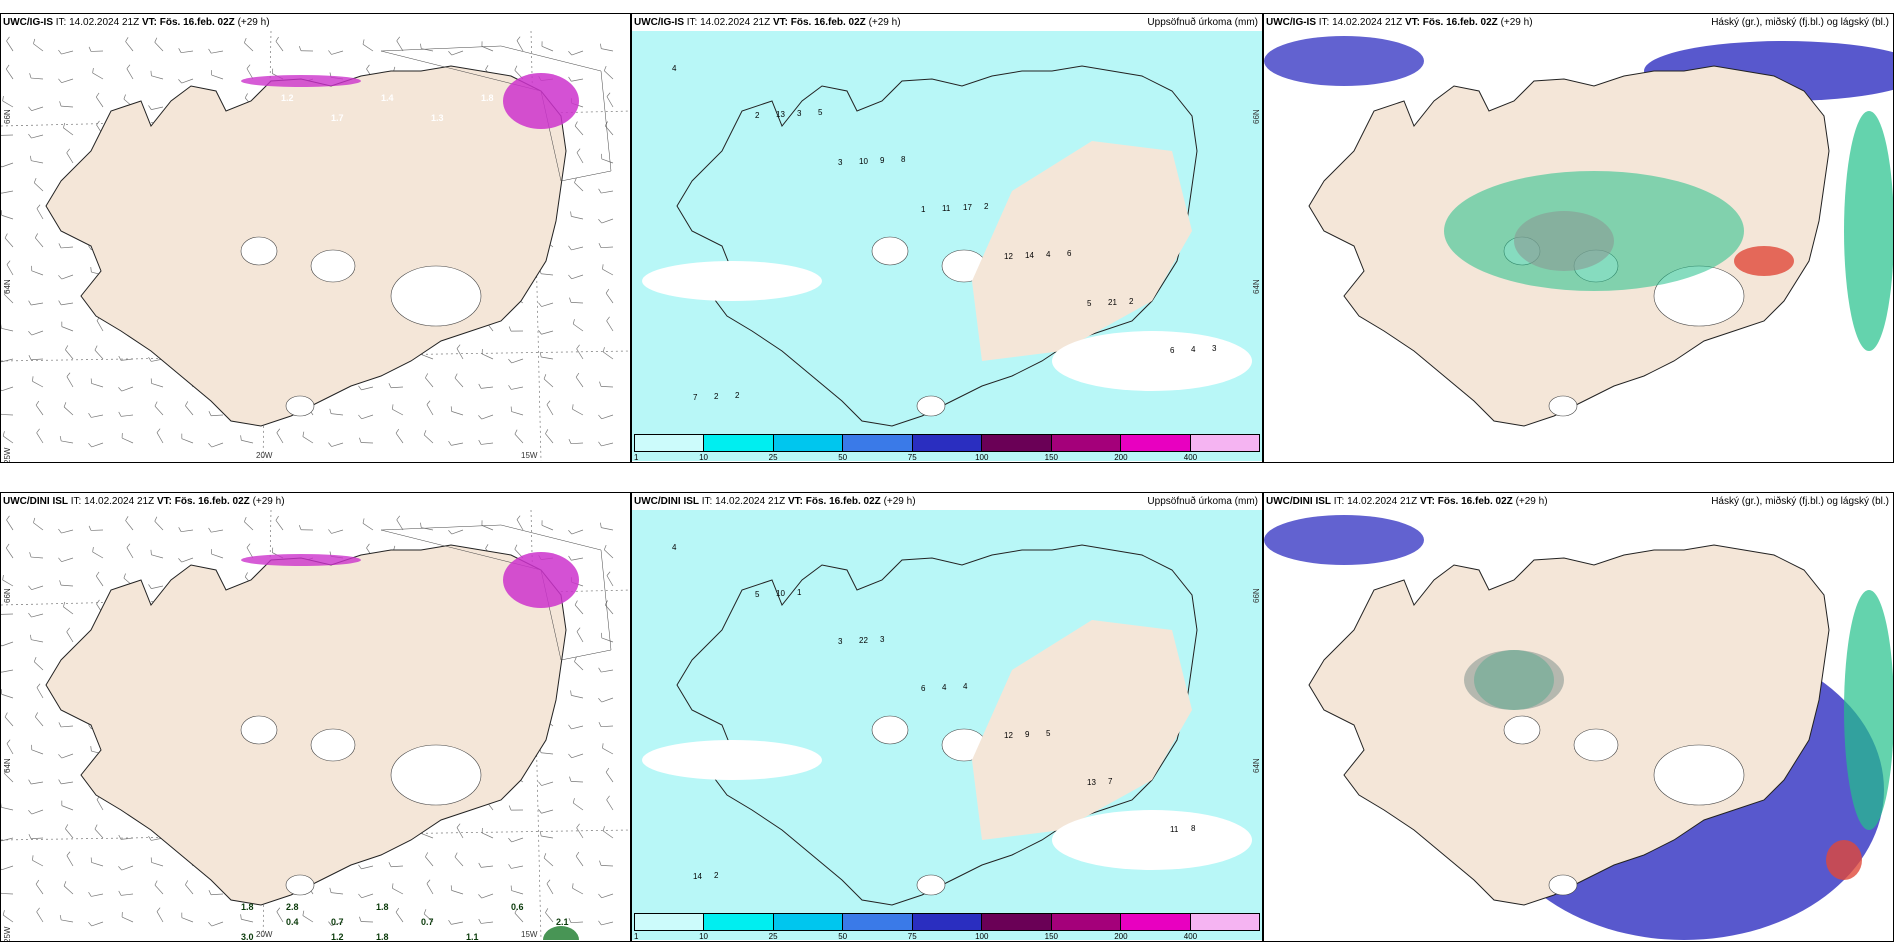 The width and height of the screenshot is (1900, 950). What do you see at coordinates (982, 457) in the screenshot?
I see `colorbar-tick: 100` at bounding box center [982, 457].